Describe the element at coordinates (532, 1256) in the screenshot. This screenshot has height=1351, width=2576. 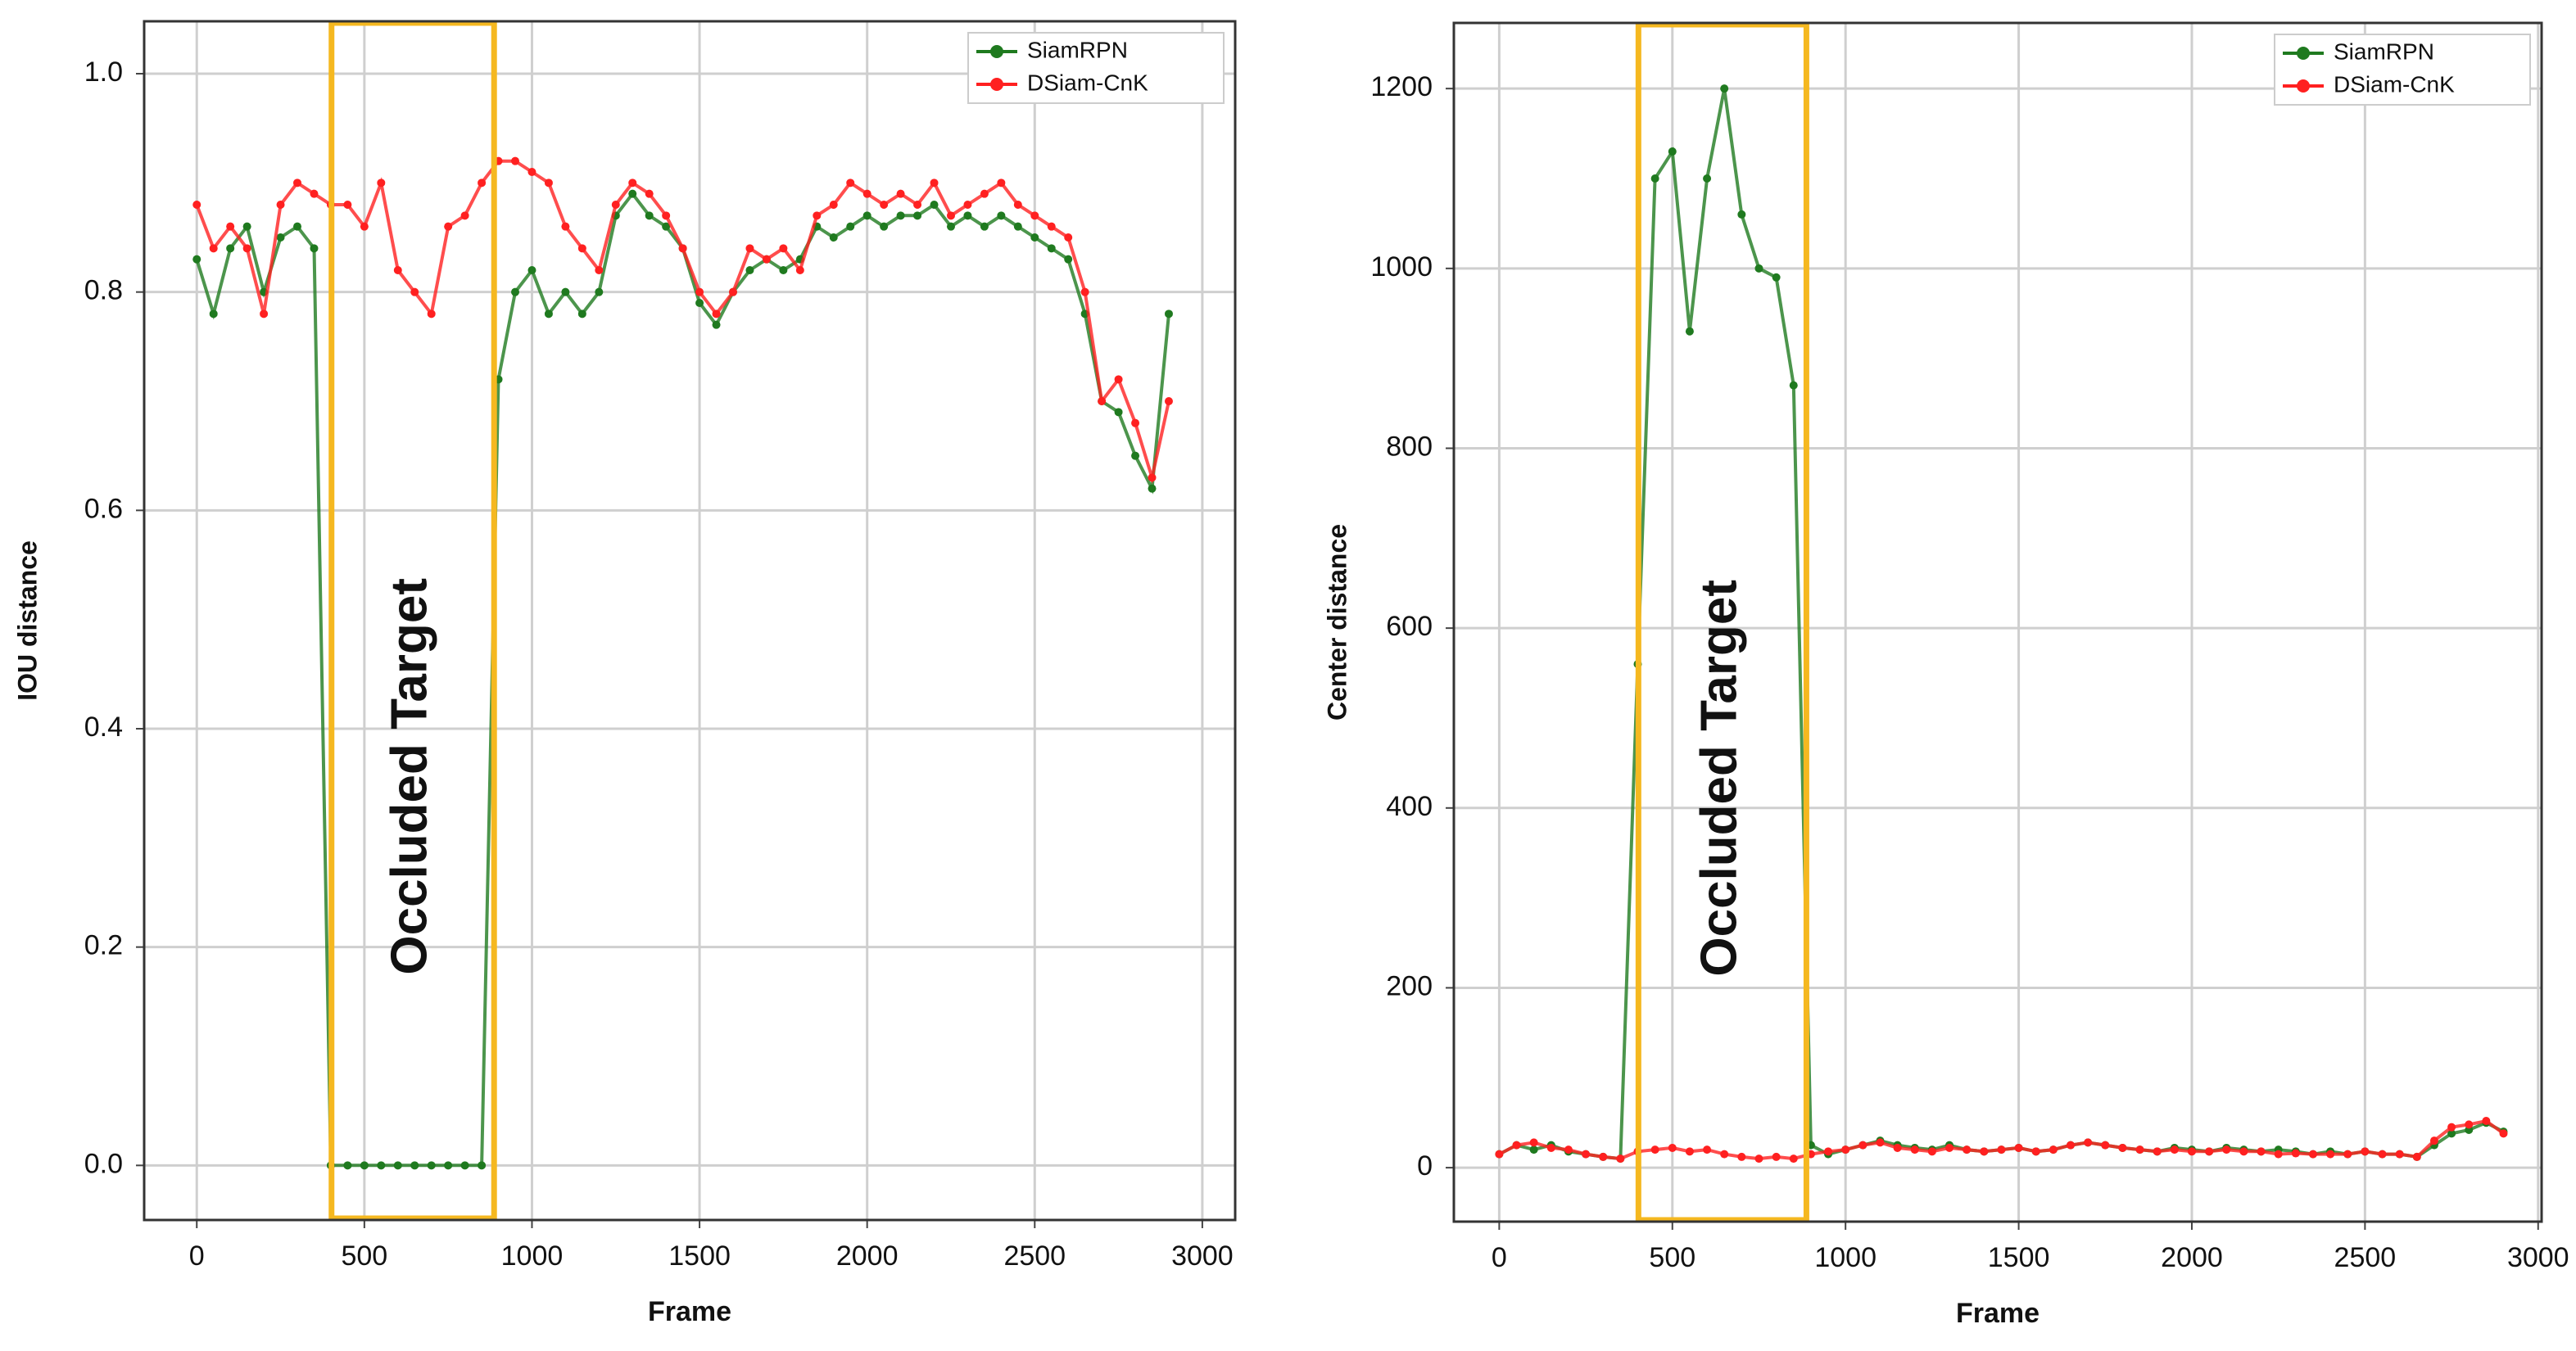
I see `x-tick-label: 1000` at that location.